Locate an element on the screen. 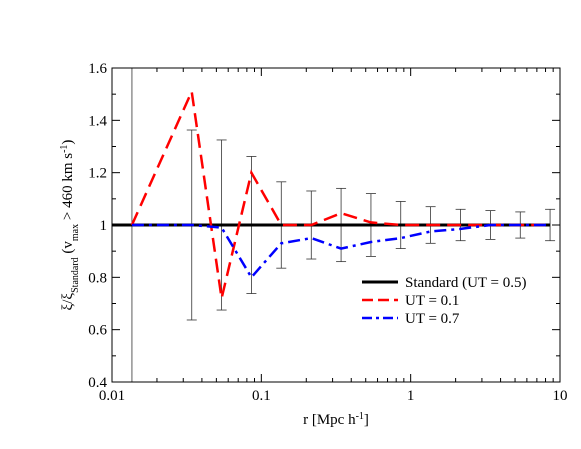 The image size is (581, 449). y-axis-label: ξ/ξStandard (vmax > 460 km s-1) is located at coordinates (70, 225).